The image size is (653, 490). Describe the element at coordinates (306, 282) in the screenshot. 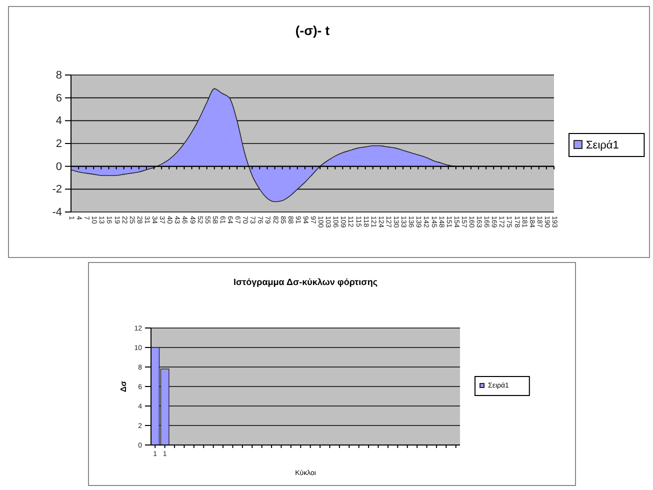

I see `chart-title: Ιστόγραμμα Δσ-κύκλων φόρτισης` at that location.